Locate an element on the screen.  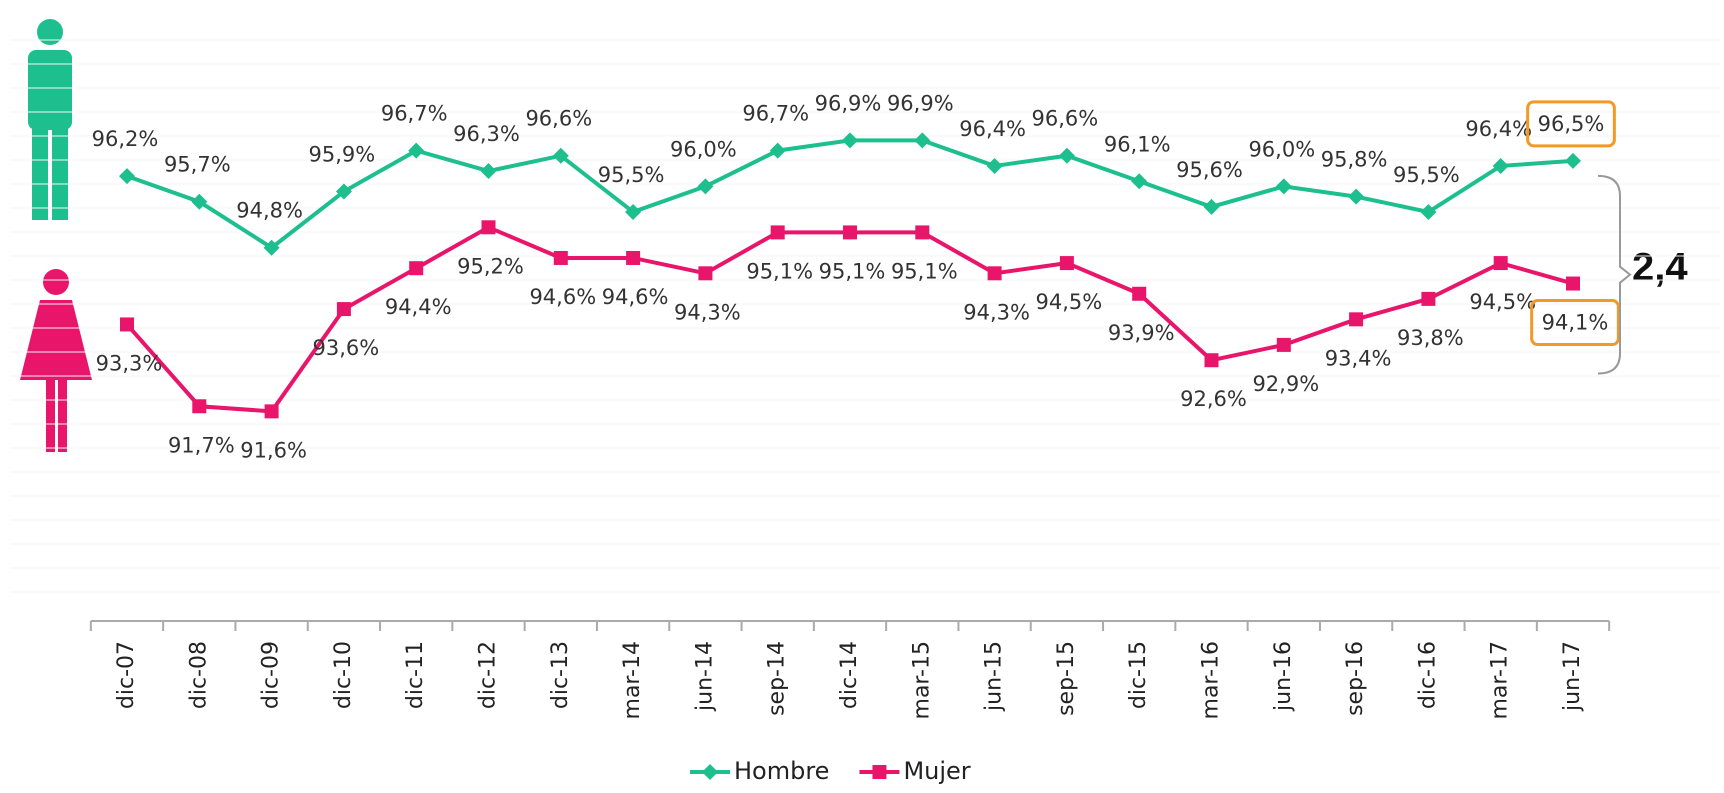
bracket is located at coordinates (1614, 274).